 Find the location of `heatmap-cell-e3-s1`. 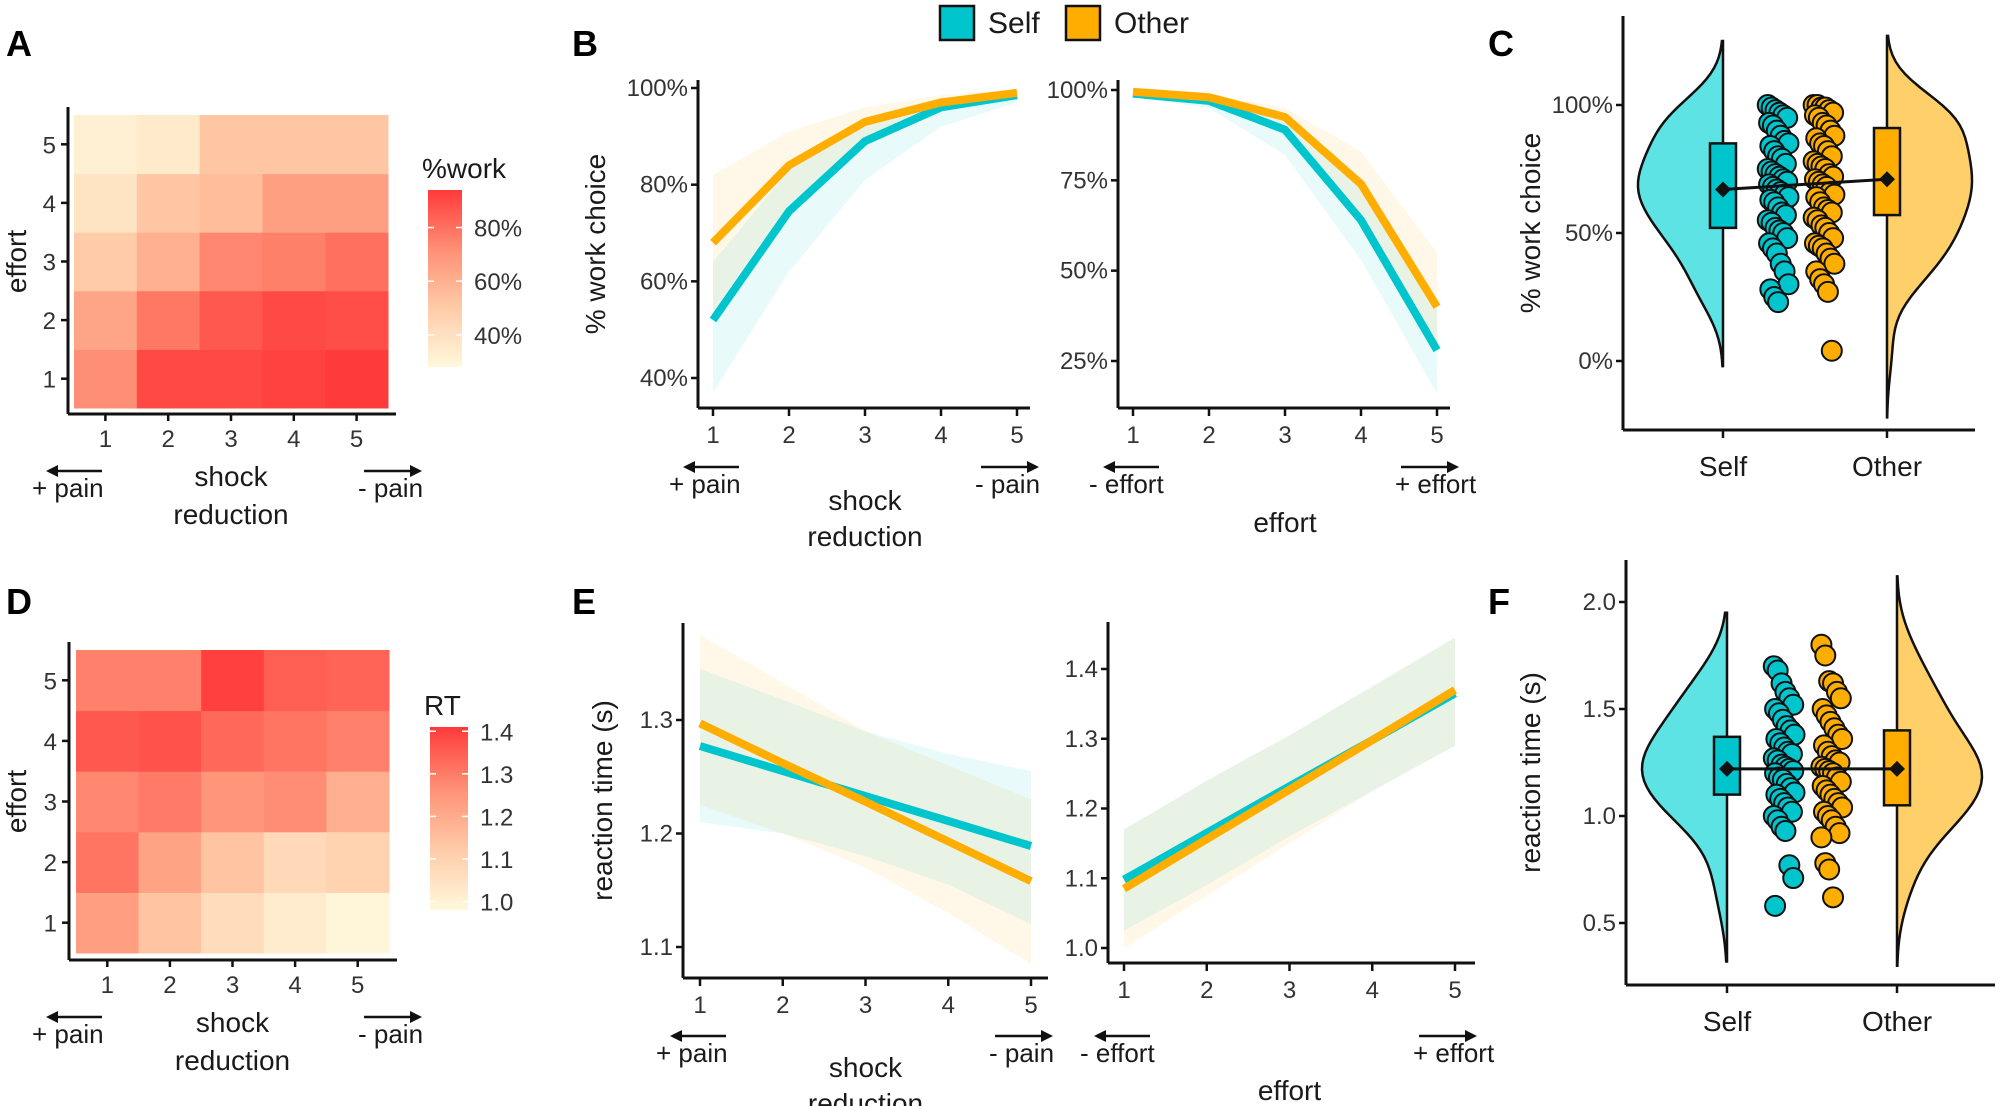

heatmap-cell-e3-s1 is located at coordinates (106, 262).